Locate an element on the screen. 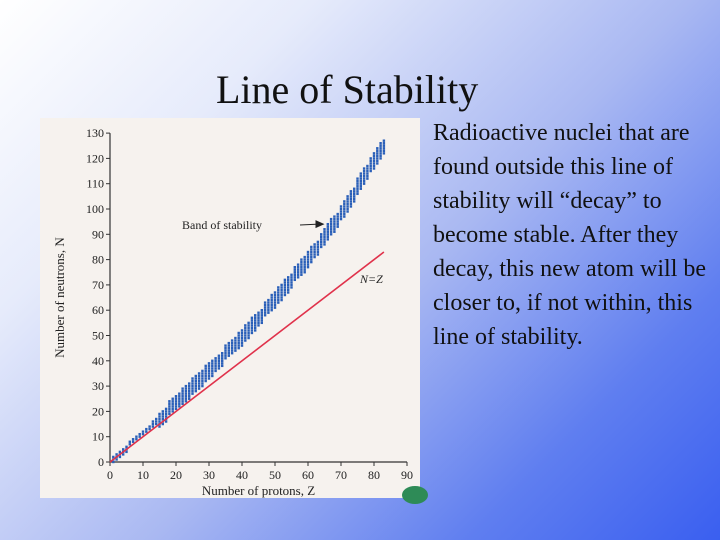  y-tick-label: 60 is located at coordinates (98, 310).